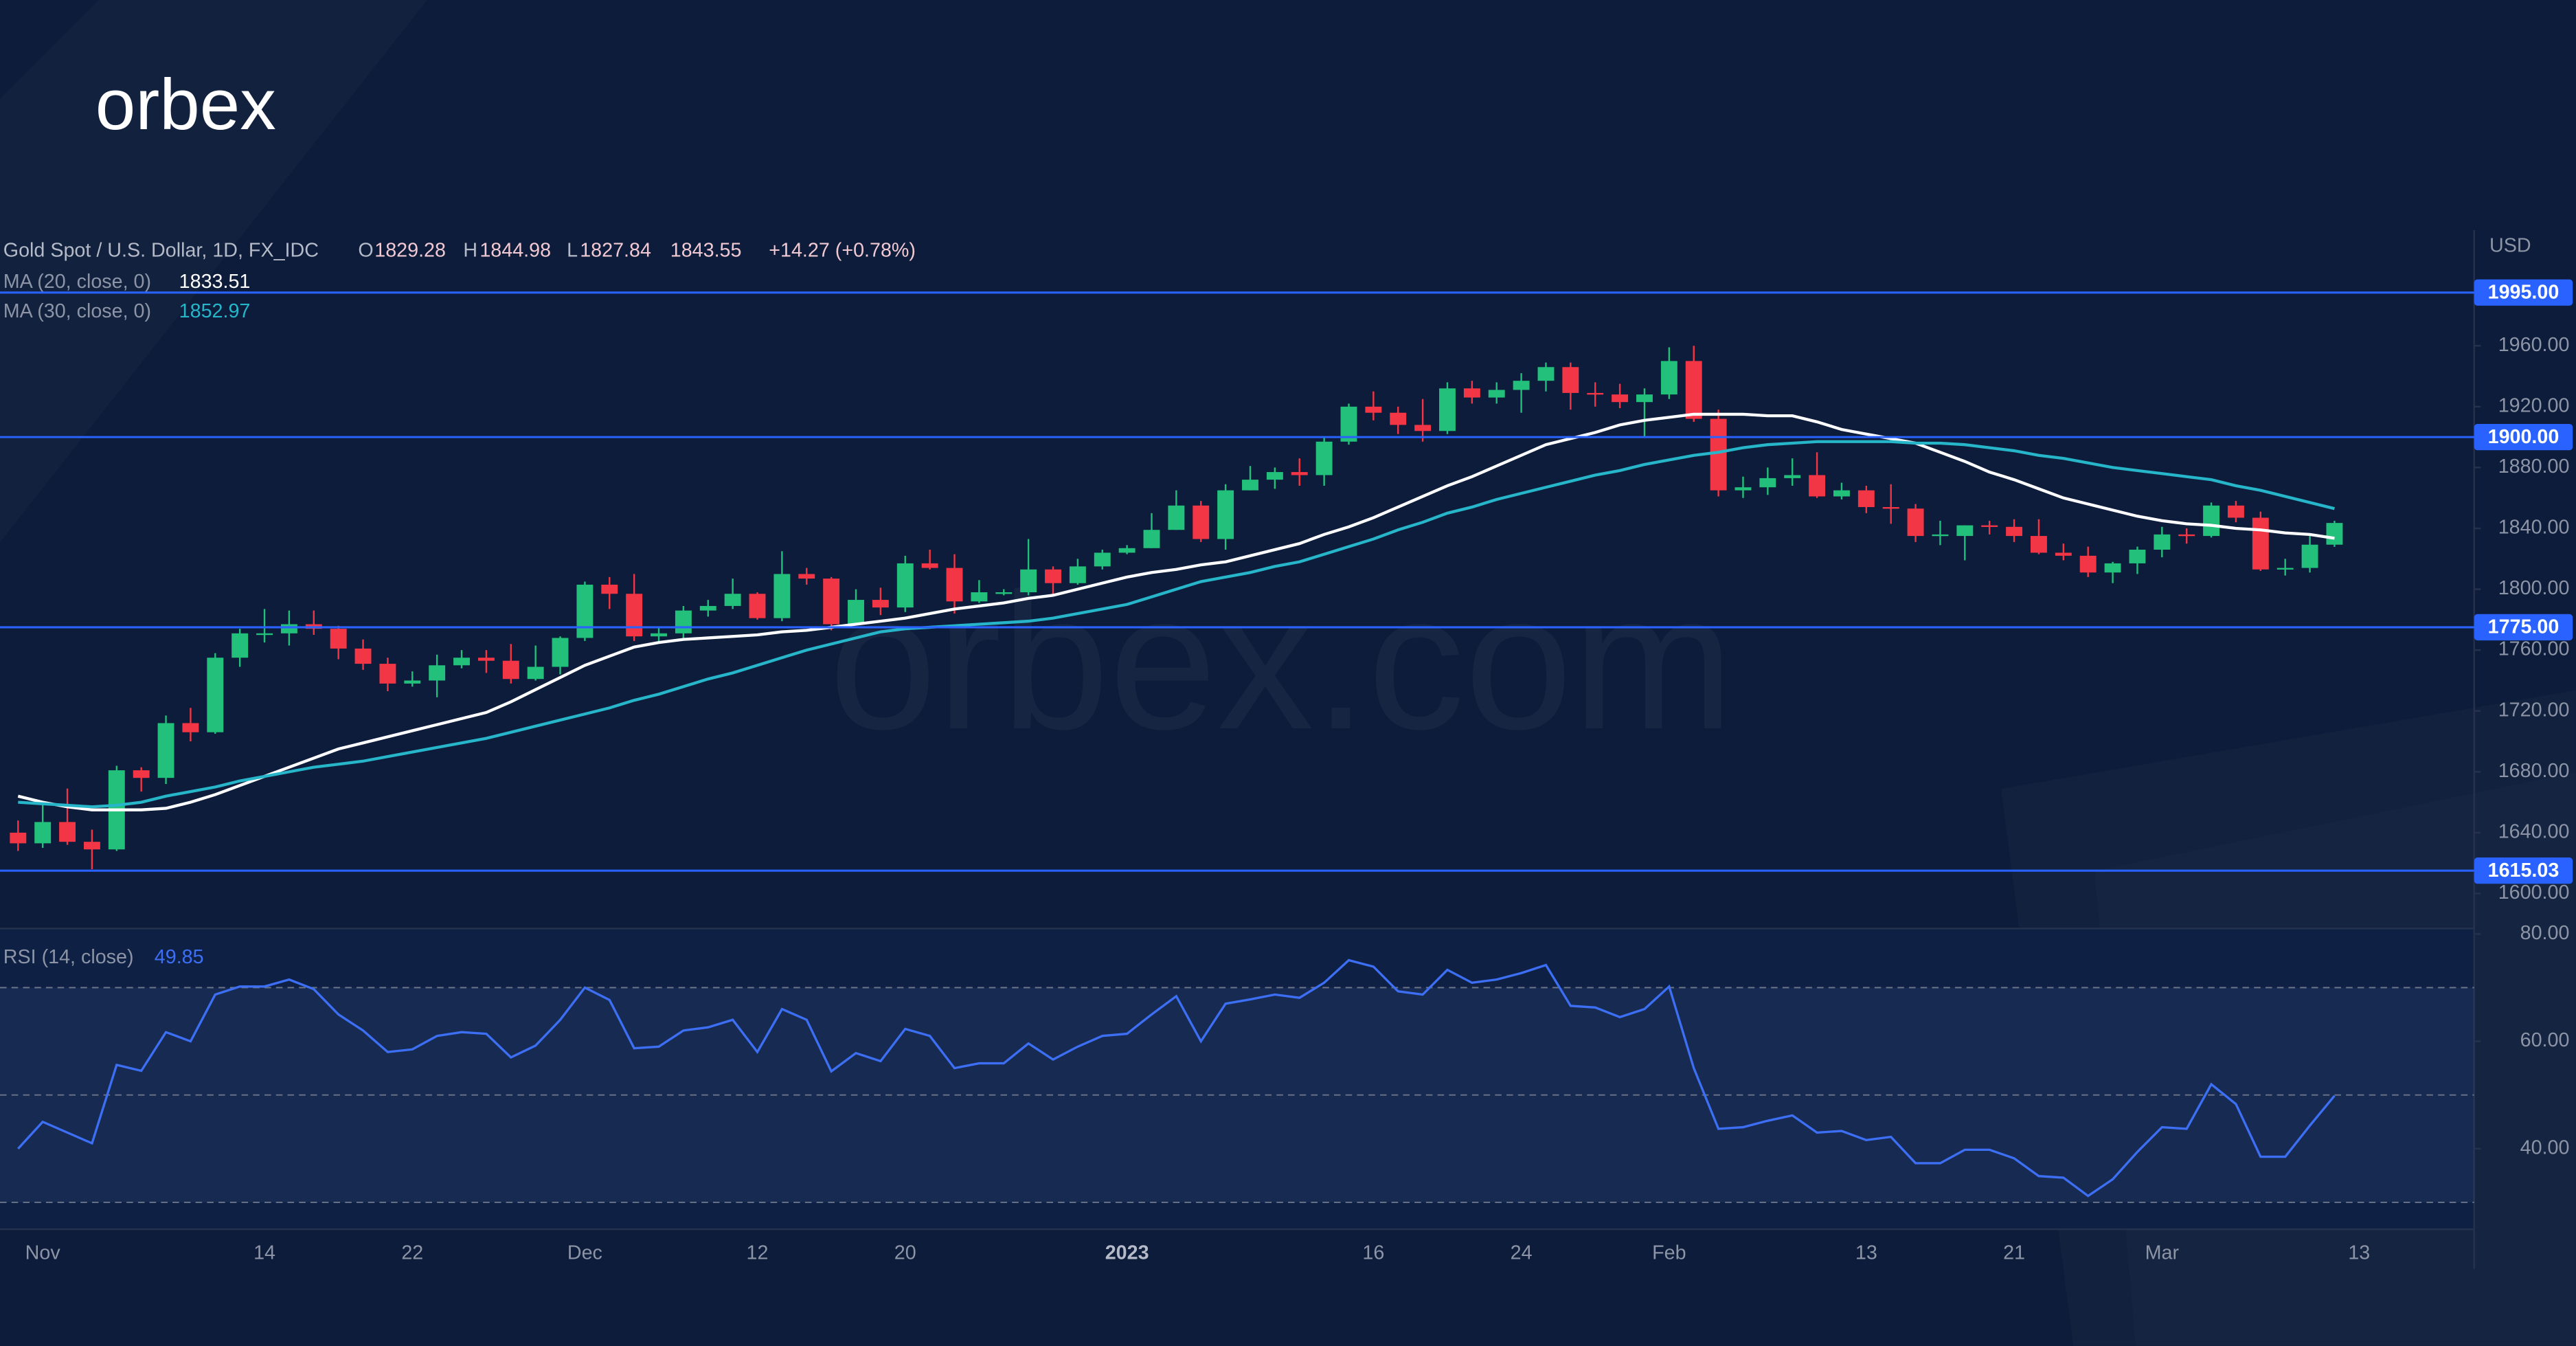  Describe the element at coordinates (161, 251) in the screenshot. I see `symbol-title: Gold Spot / U.S. Dollar, 1D, FX_IDC` at that location.